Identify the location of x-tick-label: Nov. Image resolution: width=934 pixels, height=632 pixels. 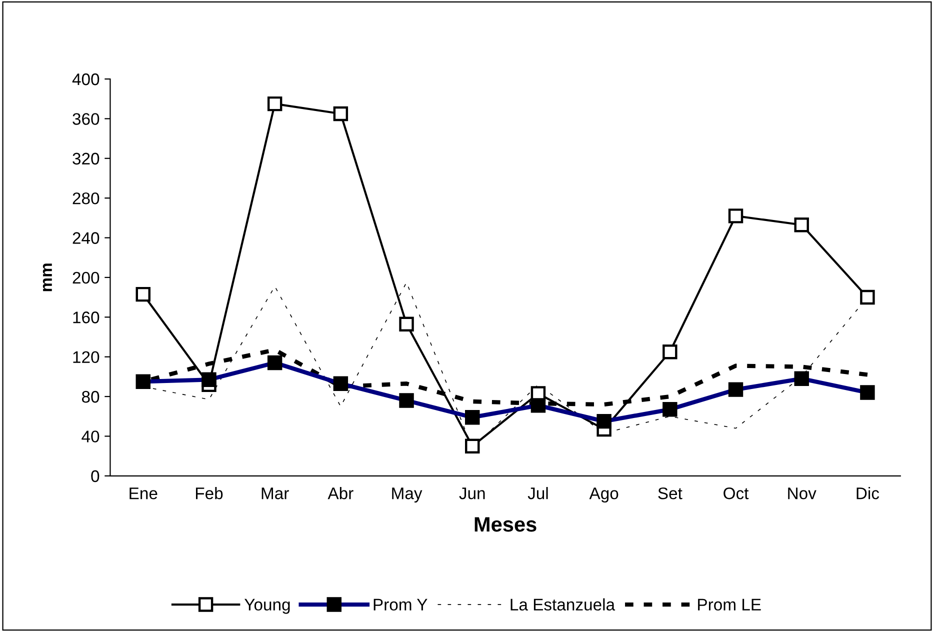
(802, 494).